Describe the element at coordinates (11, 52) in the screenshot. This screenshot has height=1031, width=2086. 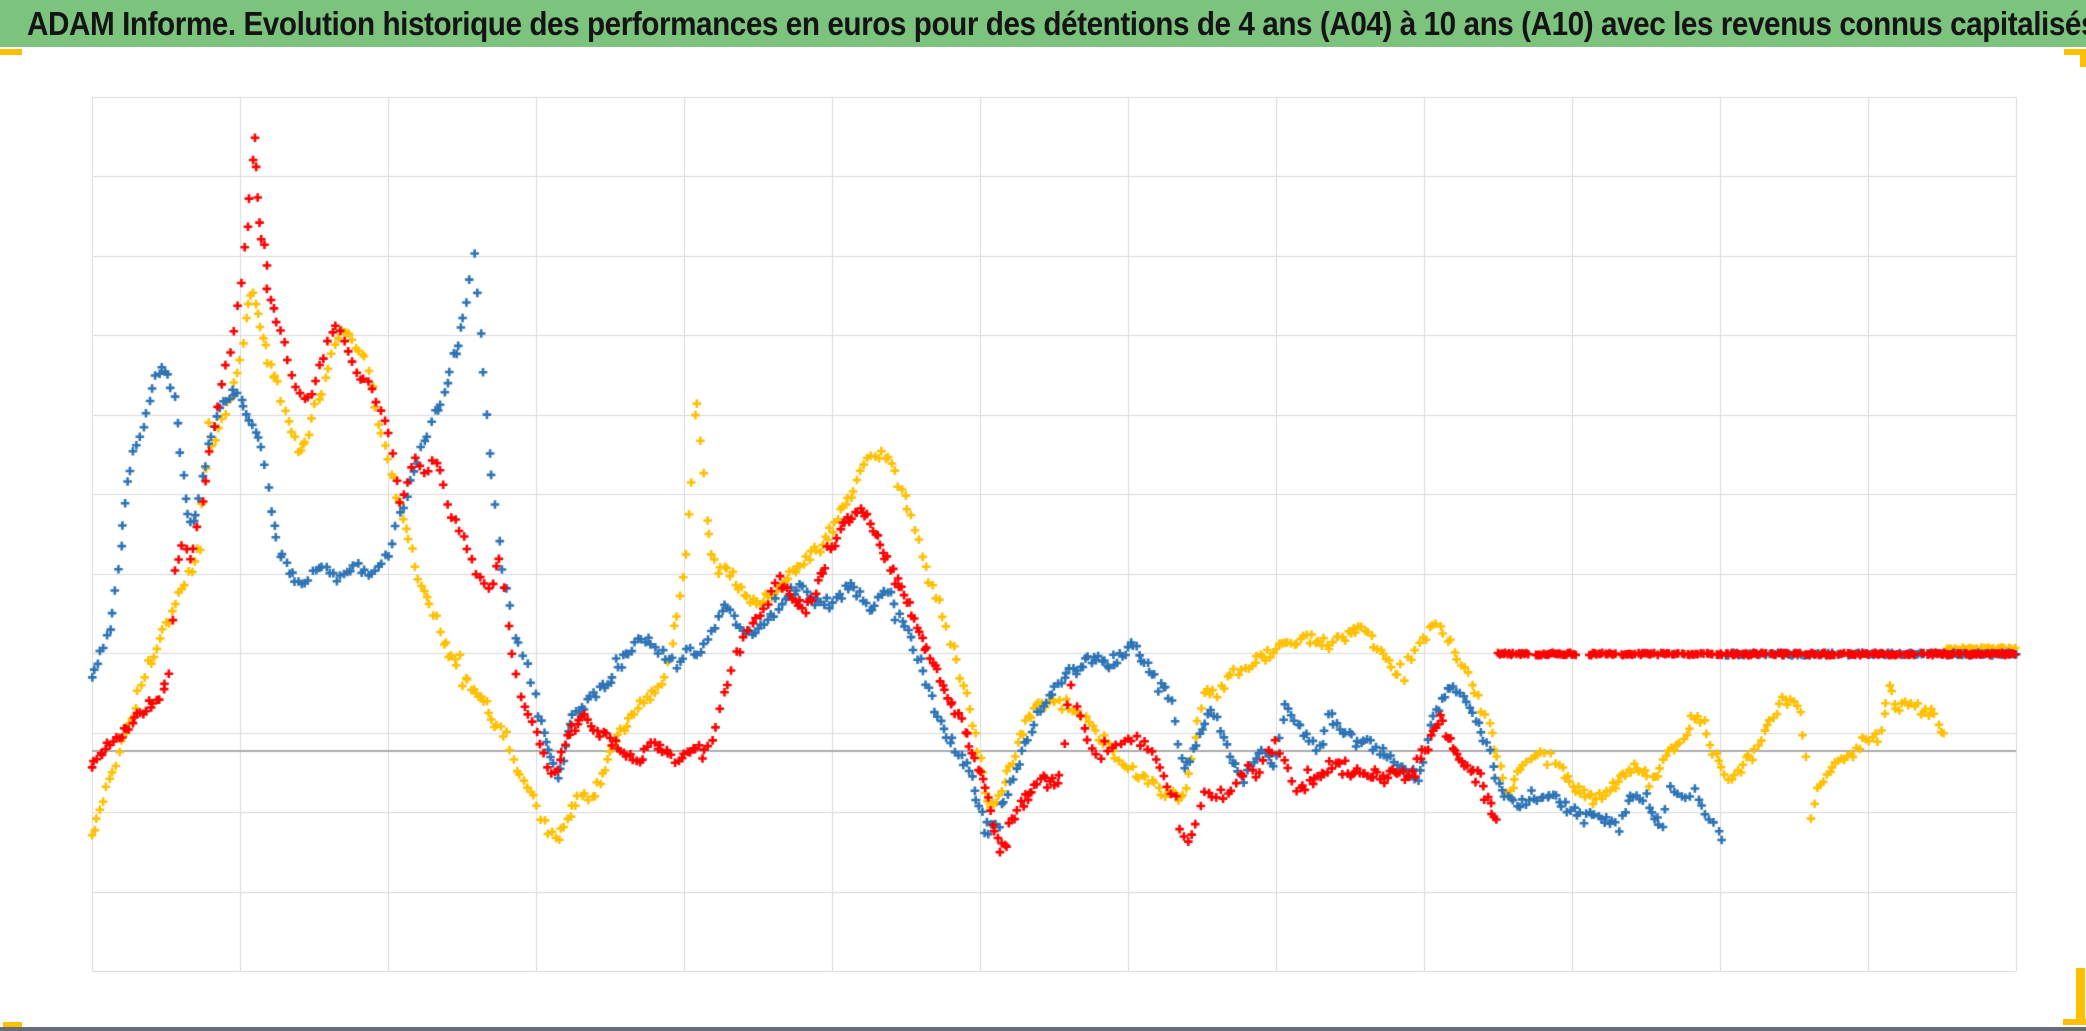
I see `selection-handle-top-left` at that location.